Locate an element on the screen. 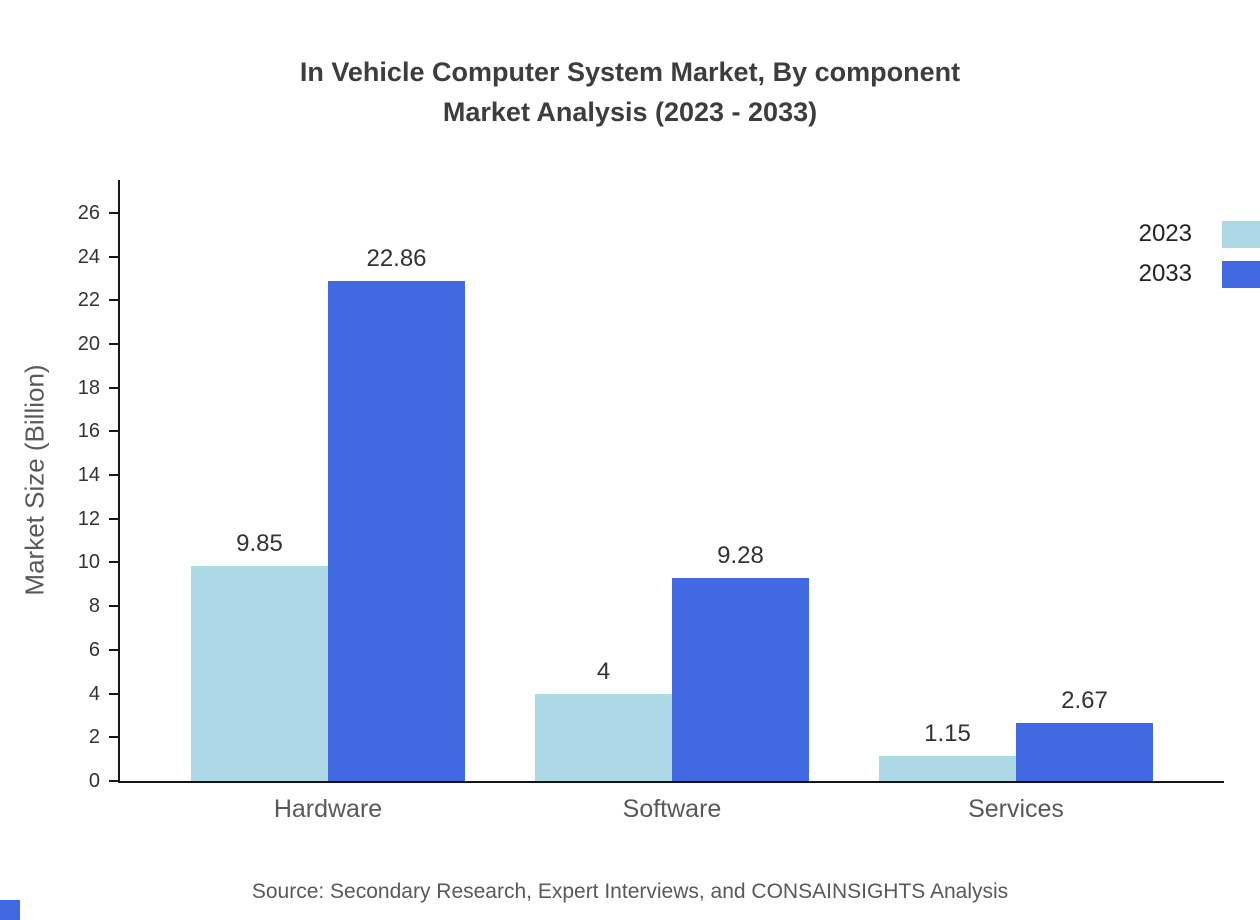 This screenshot has width=1260, height=920. legend: 2023 2033 is located at coordinates (1199, 254).